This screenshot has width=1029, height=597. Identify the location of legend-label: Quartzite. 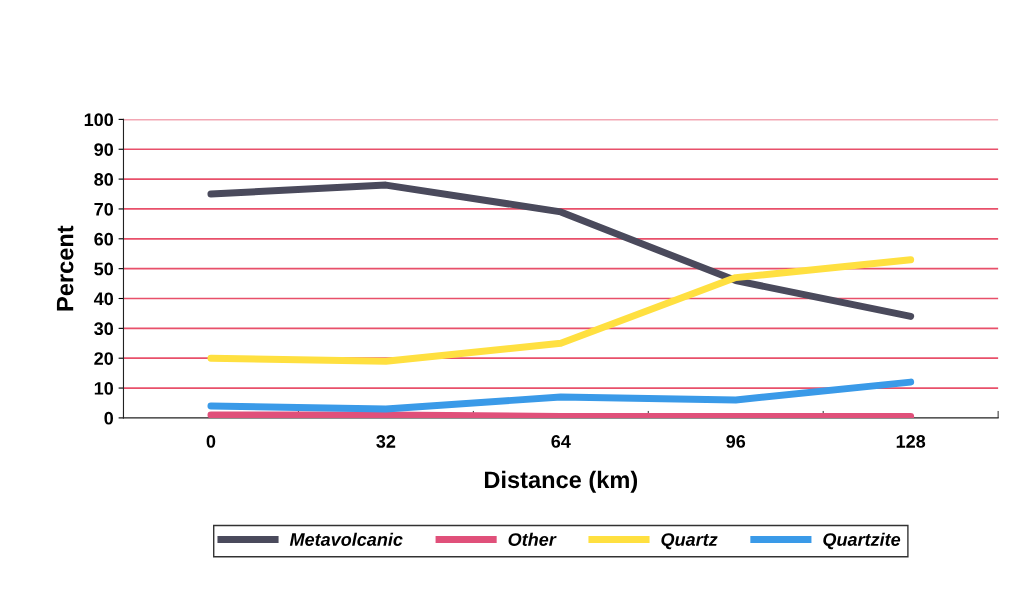
(862, 541).